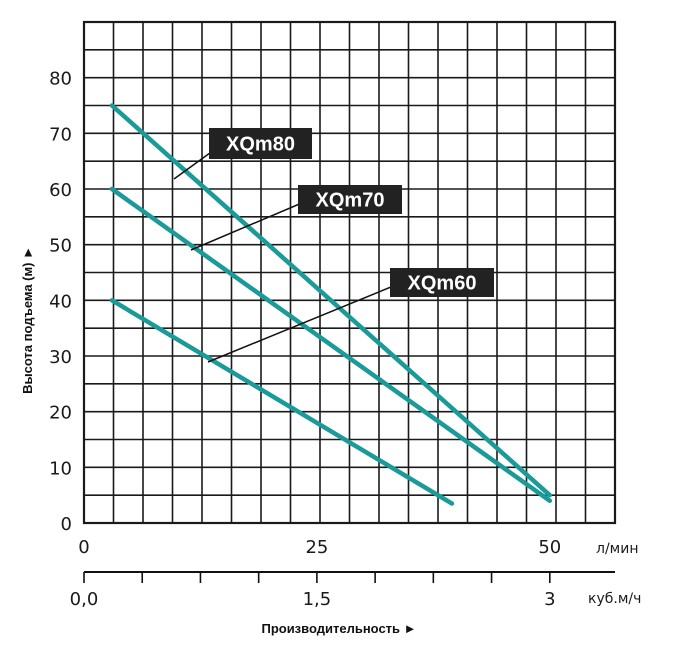 The height and width of the screenshot is (652, 684). I want to click on label-text-xqm70: XQm70, so click(350, 201).